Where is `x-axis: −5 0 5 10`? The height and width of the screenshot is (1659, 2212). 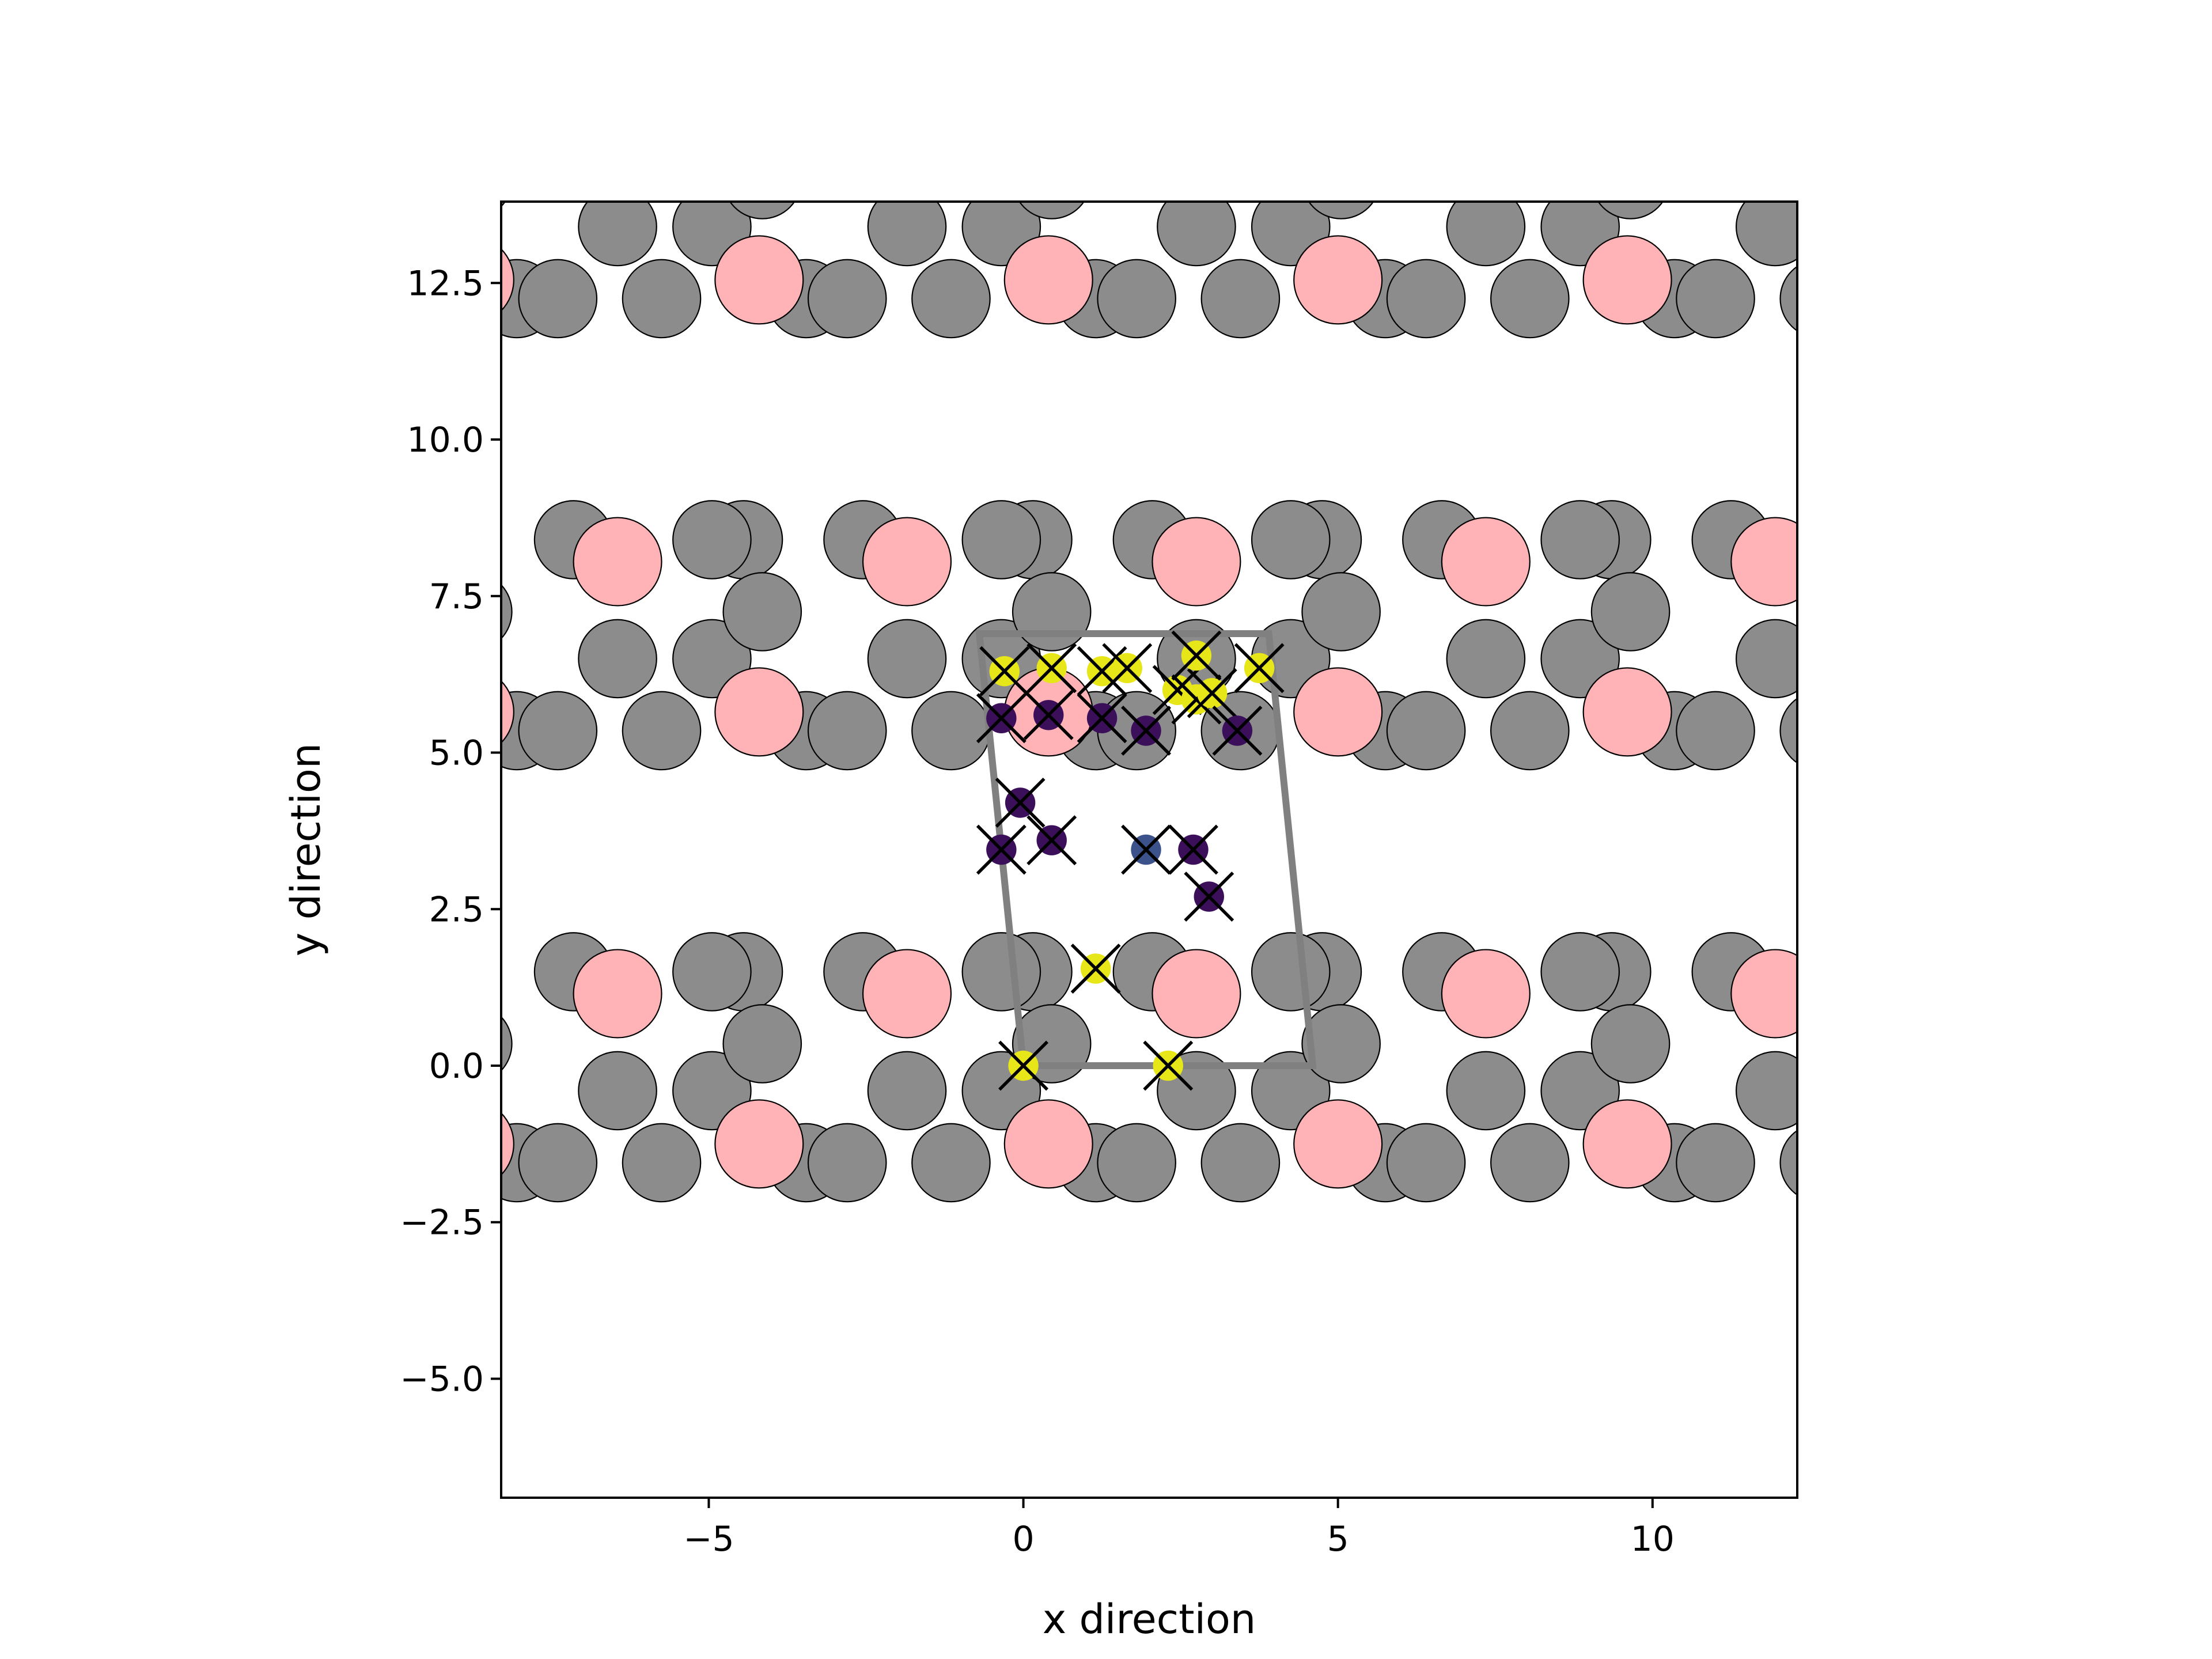 x-axis: −5 0 5 10 is located at coordinates (1179, 1528).